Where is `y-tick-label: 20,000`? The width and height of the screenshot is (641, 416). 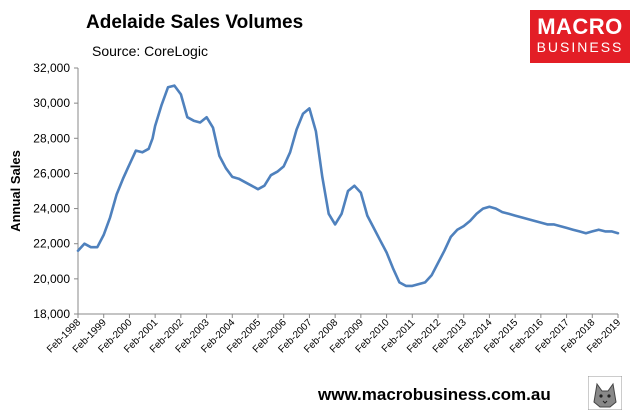
y-tick-label: 20,000 is located at coordinates (51, 279).